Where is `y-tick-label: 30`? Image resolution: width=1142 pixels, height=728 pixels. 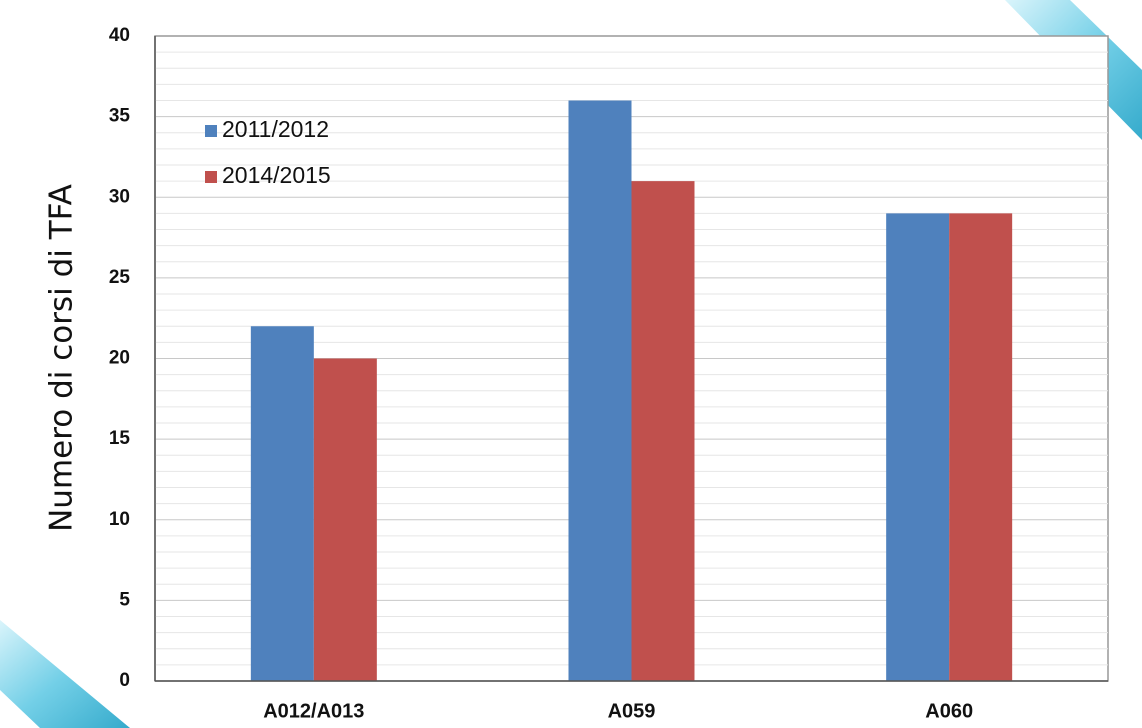 y-tick-label: 30 is located at coordinates (119, 196).